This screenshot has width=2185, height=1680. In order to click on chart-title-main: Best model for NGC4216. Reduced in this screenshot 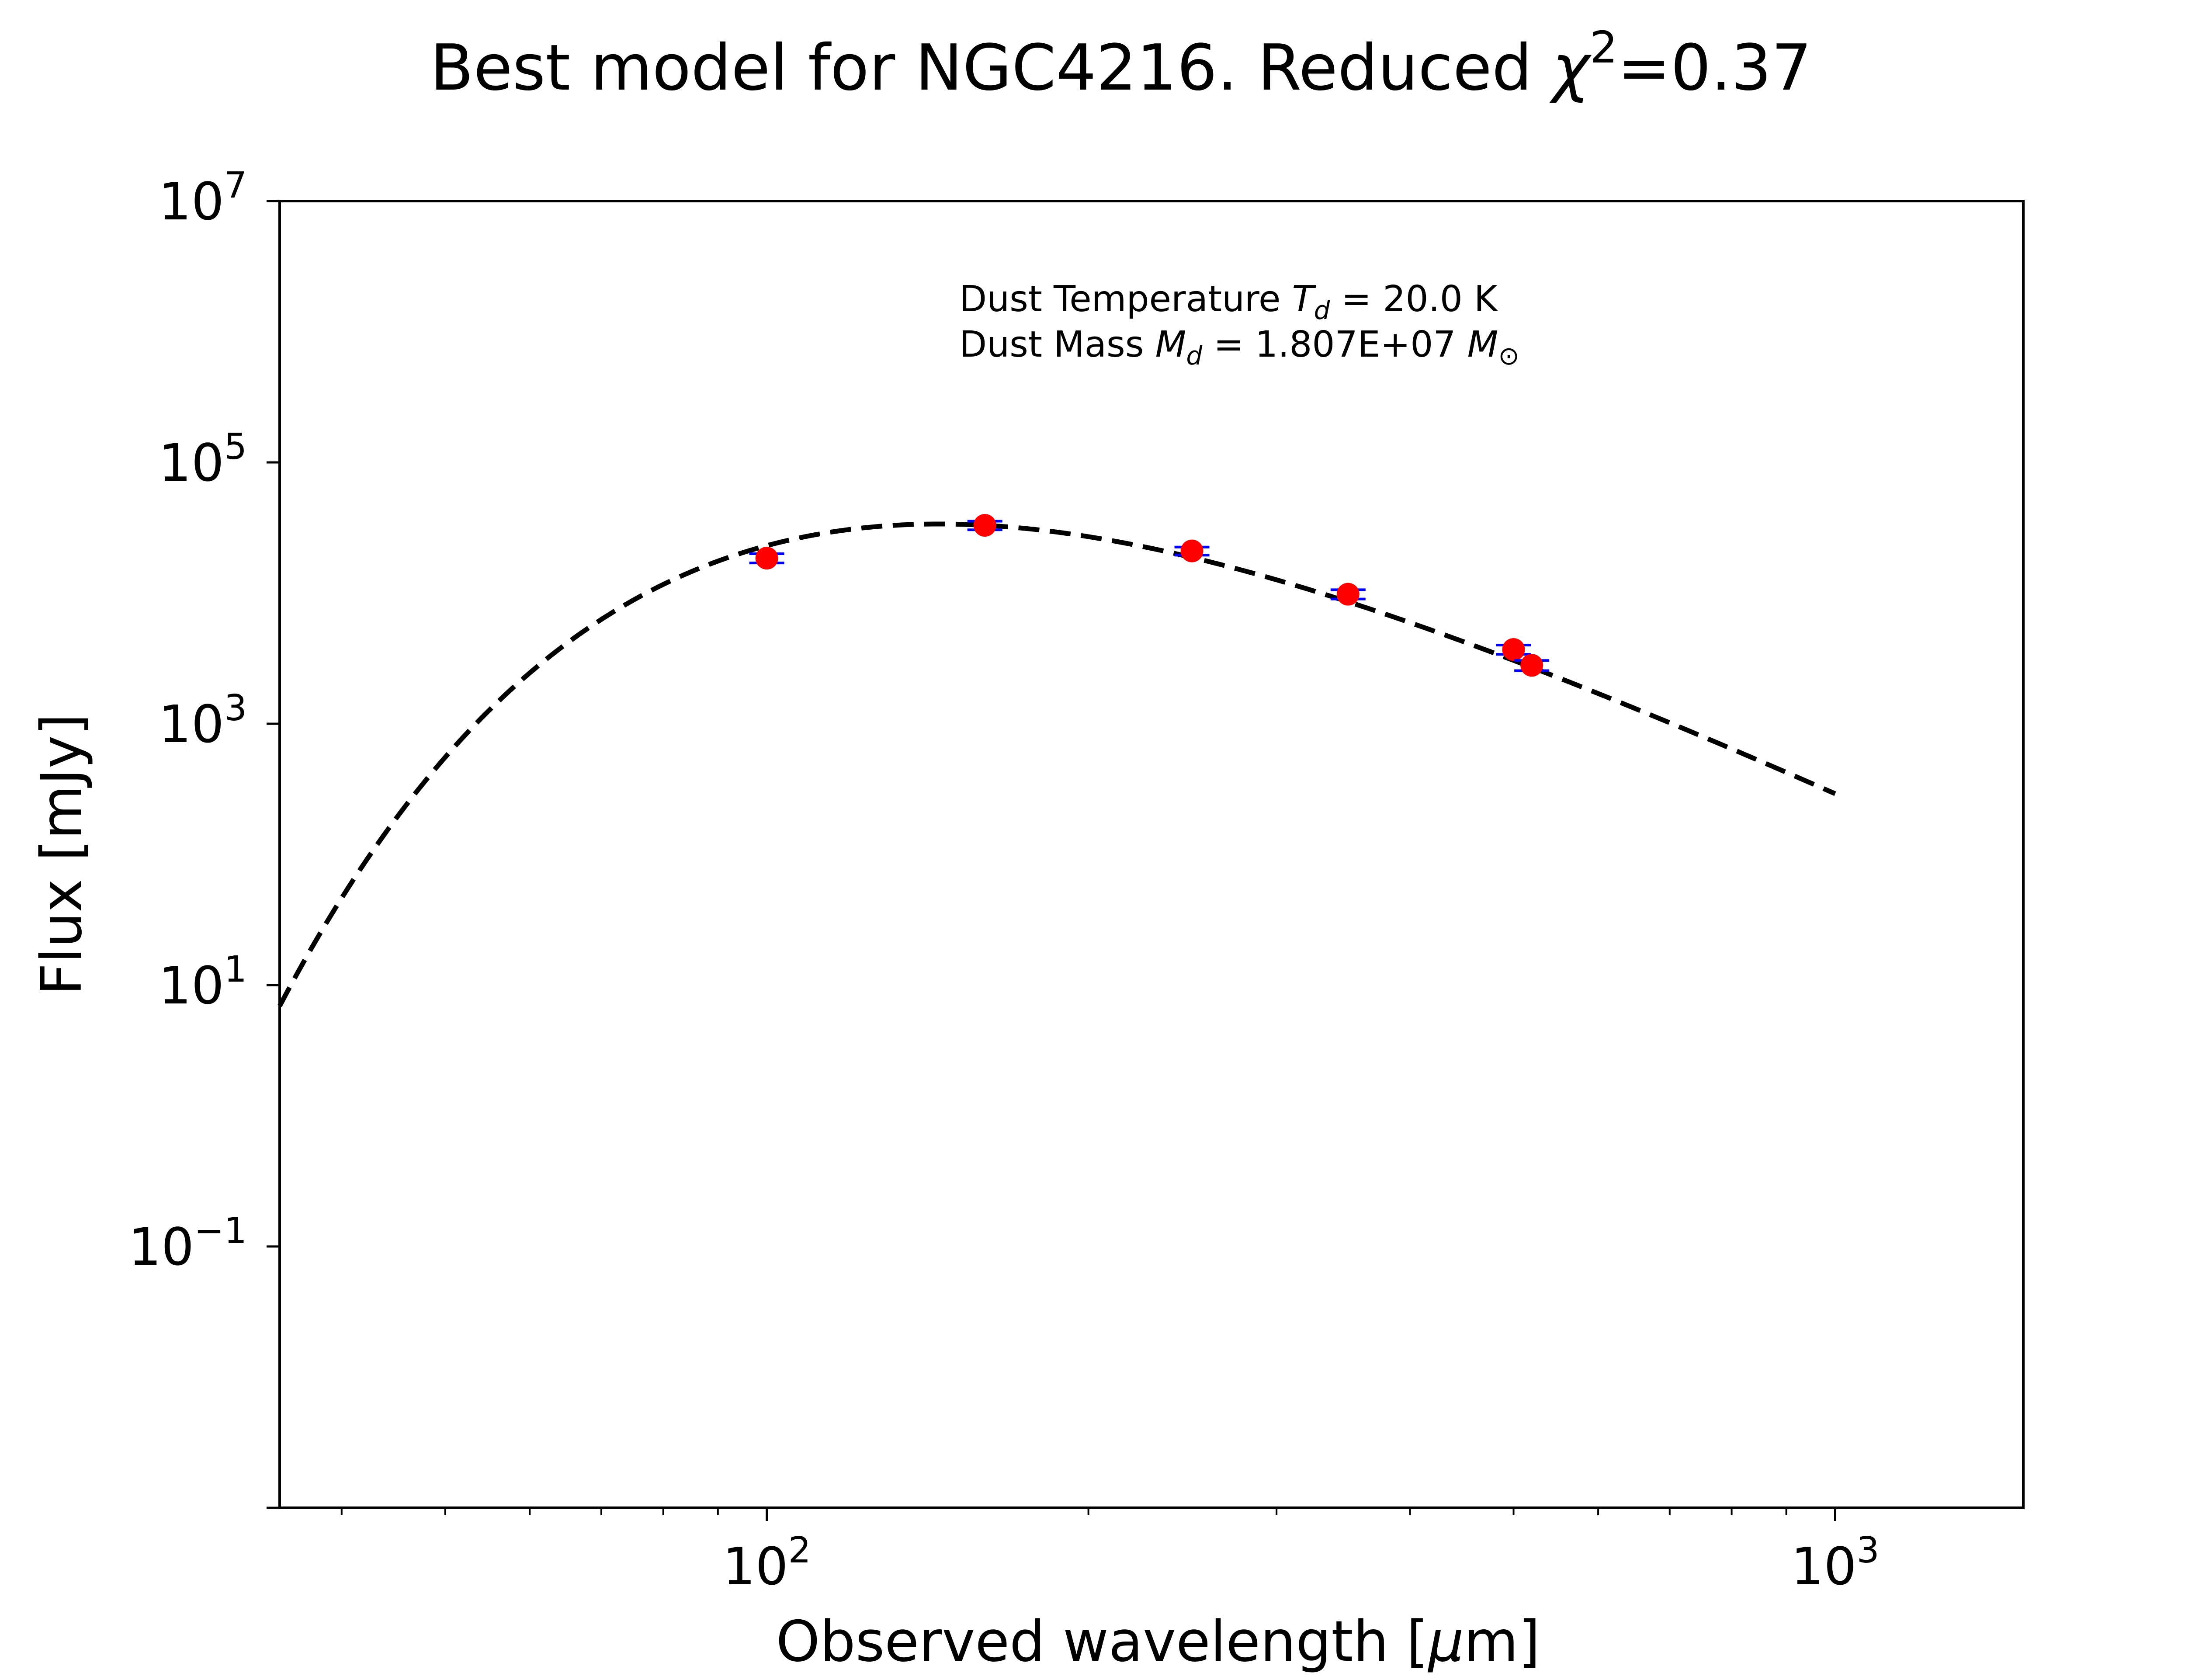, I will do `click(991, 68)`.